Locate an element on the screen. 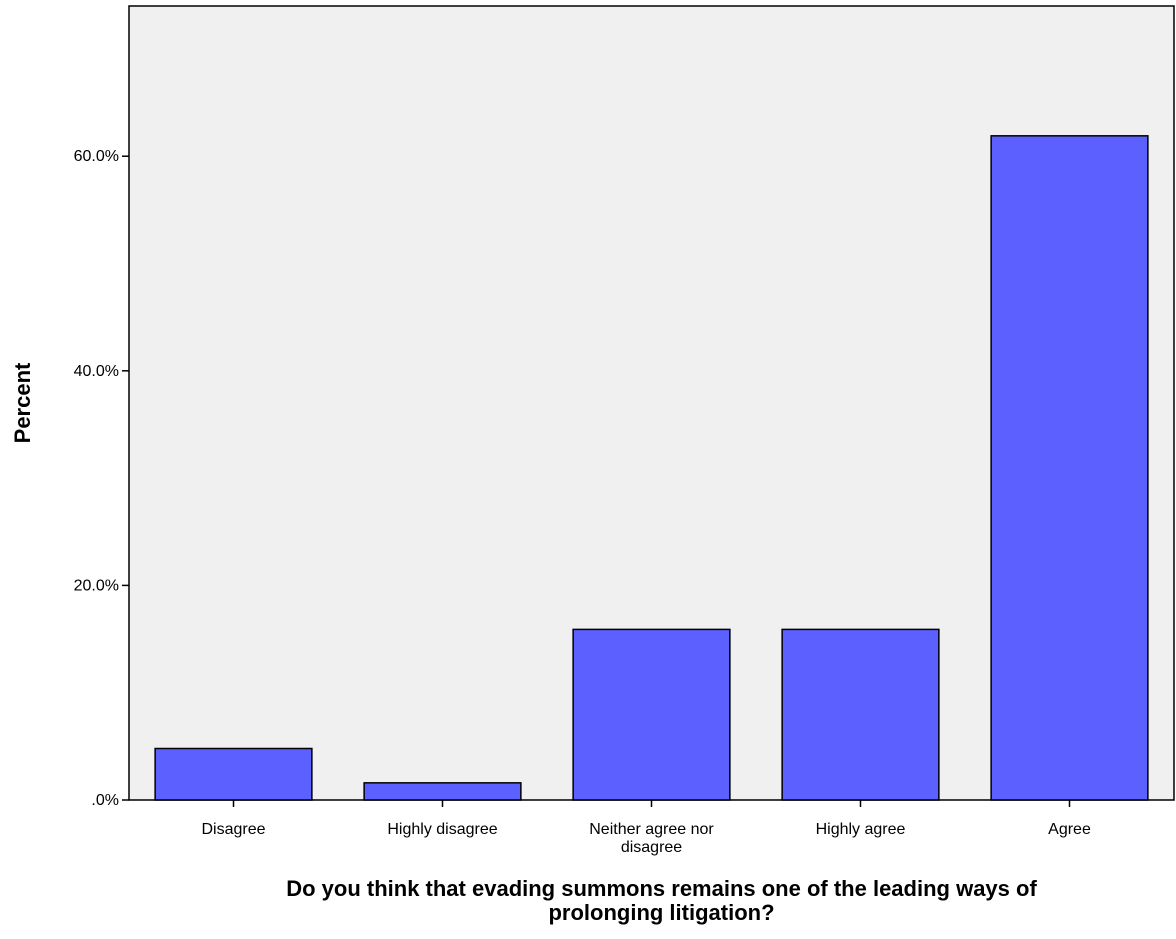 Image resolution: width=1176 pixels, height=939 pixels. x-tick-label: Highly agree is located at coordinates (861, 829).